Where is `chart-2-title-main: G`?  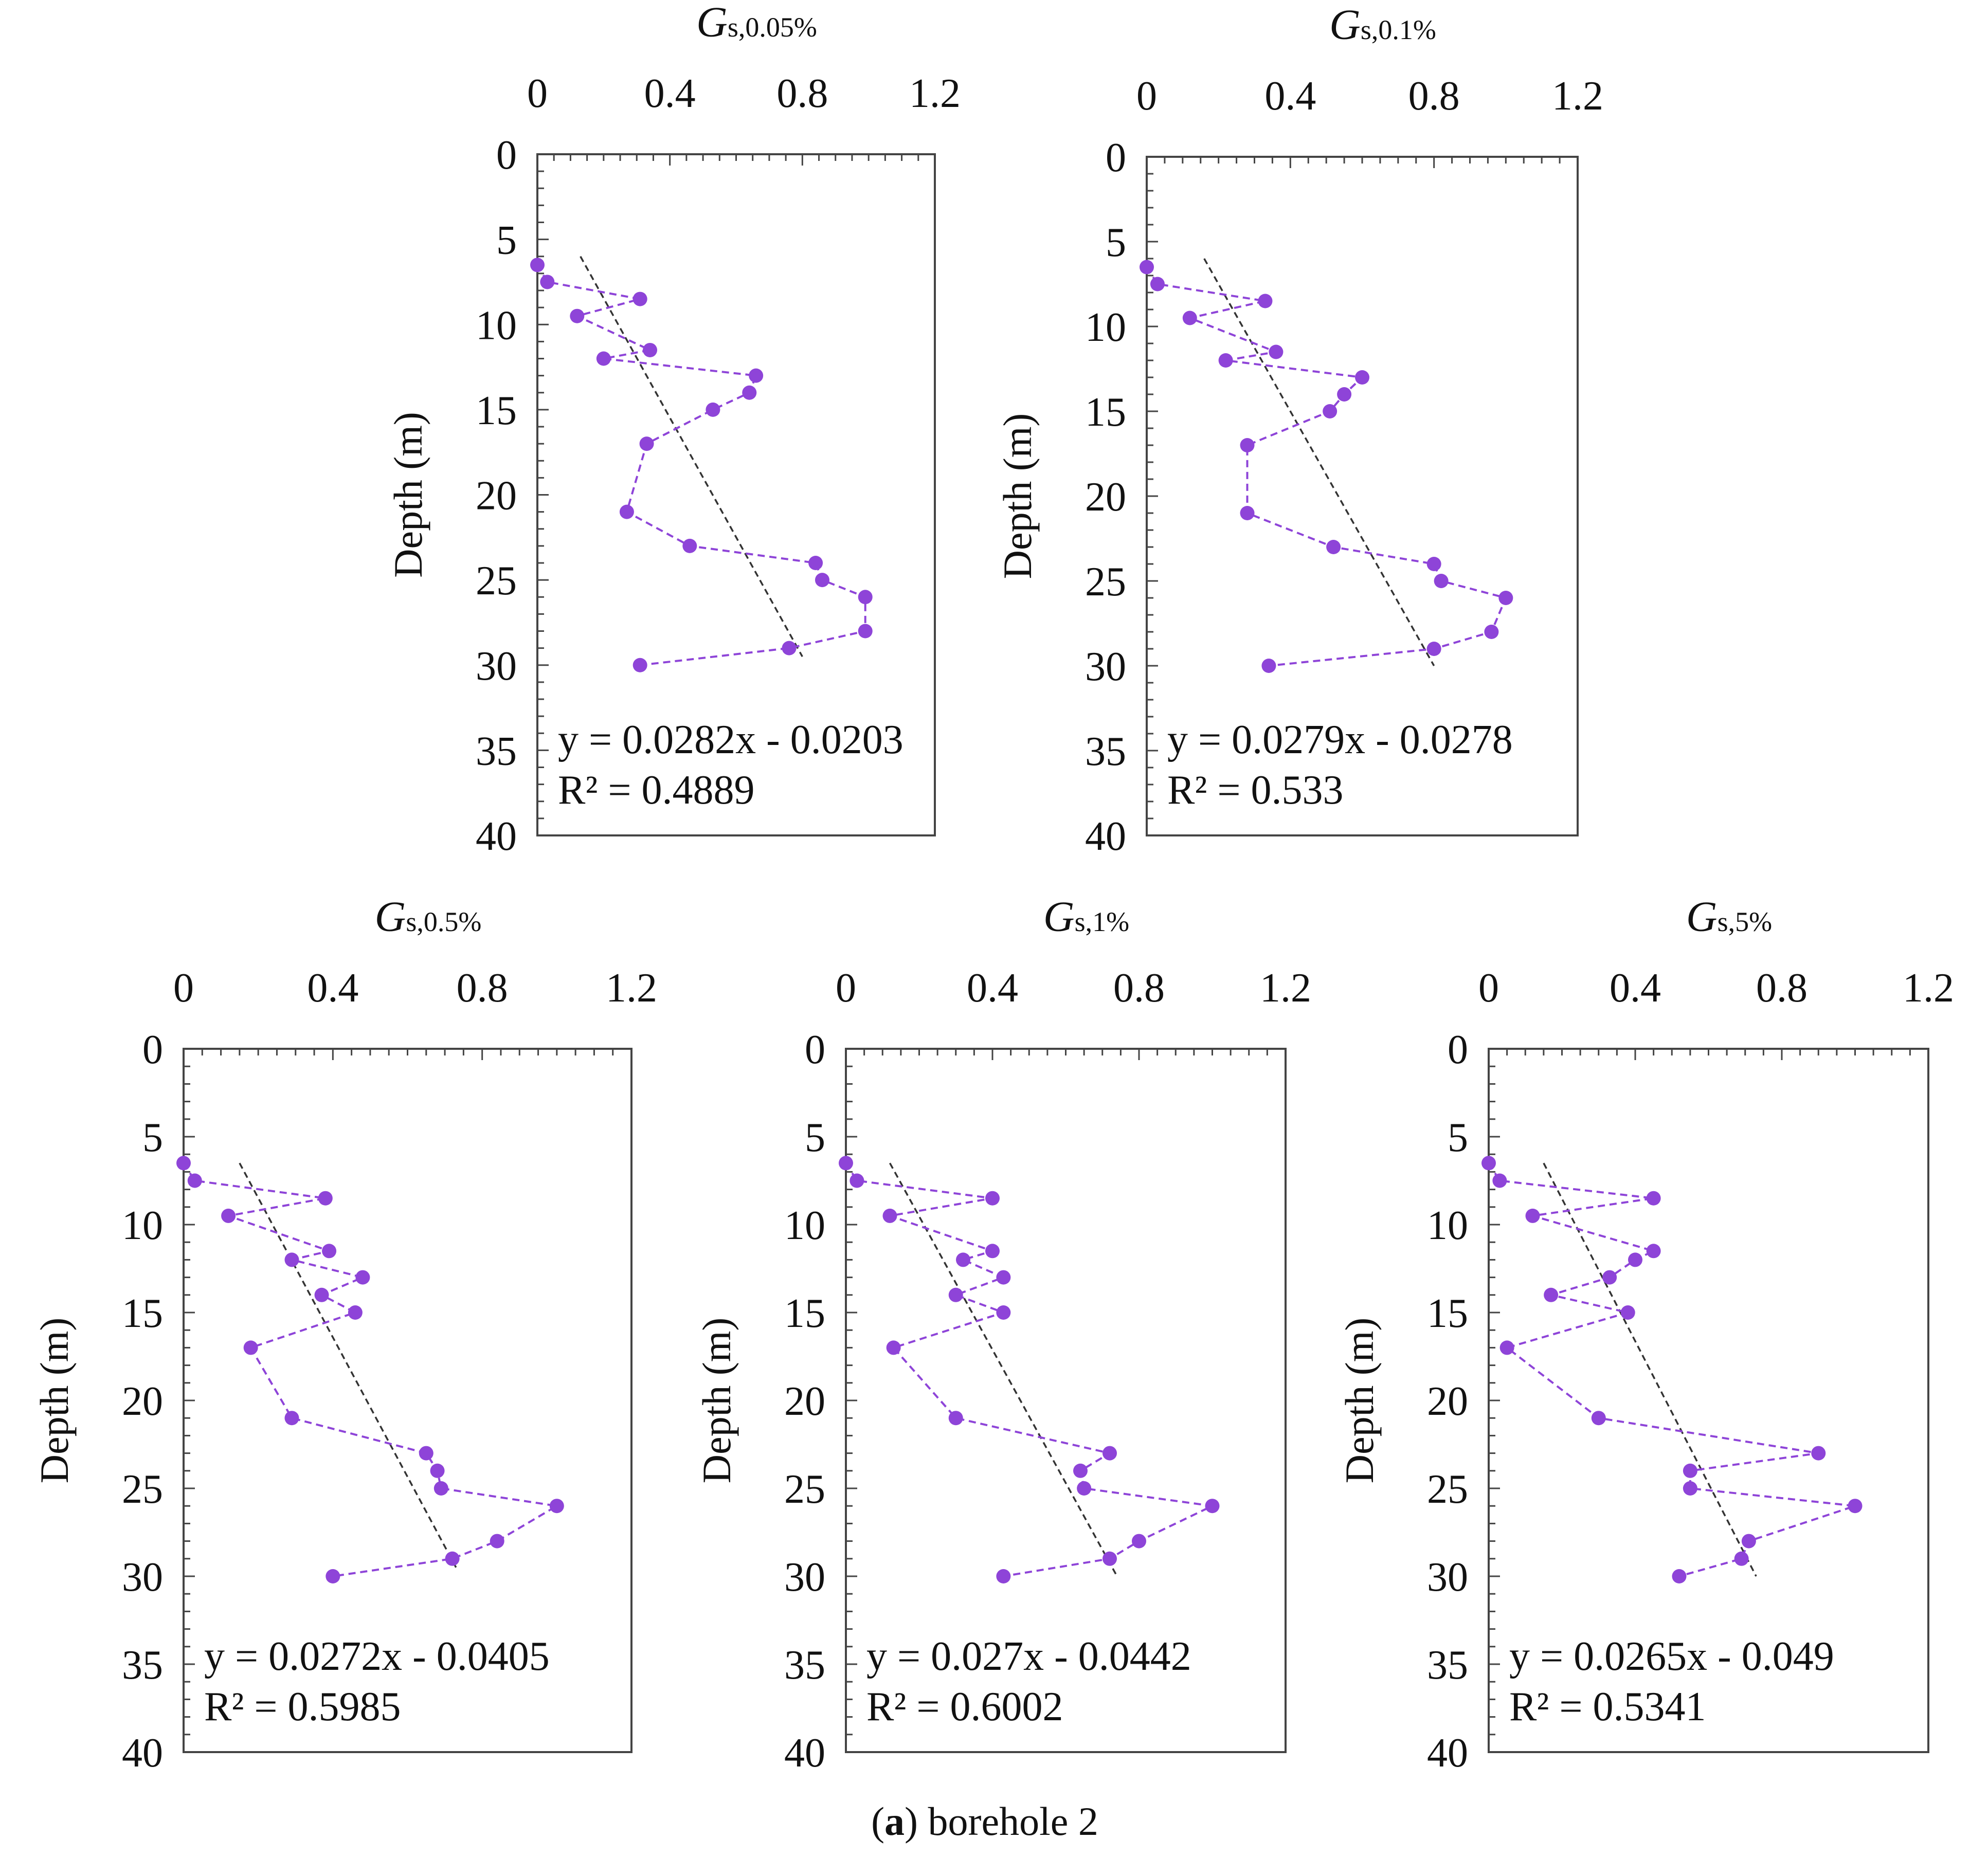 chart-2-title-main: G is located at coordinates (1345, 25).